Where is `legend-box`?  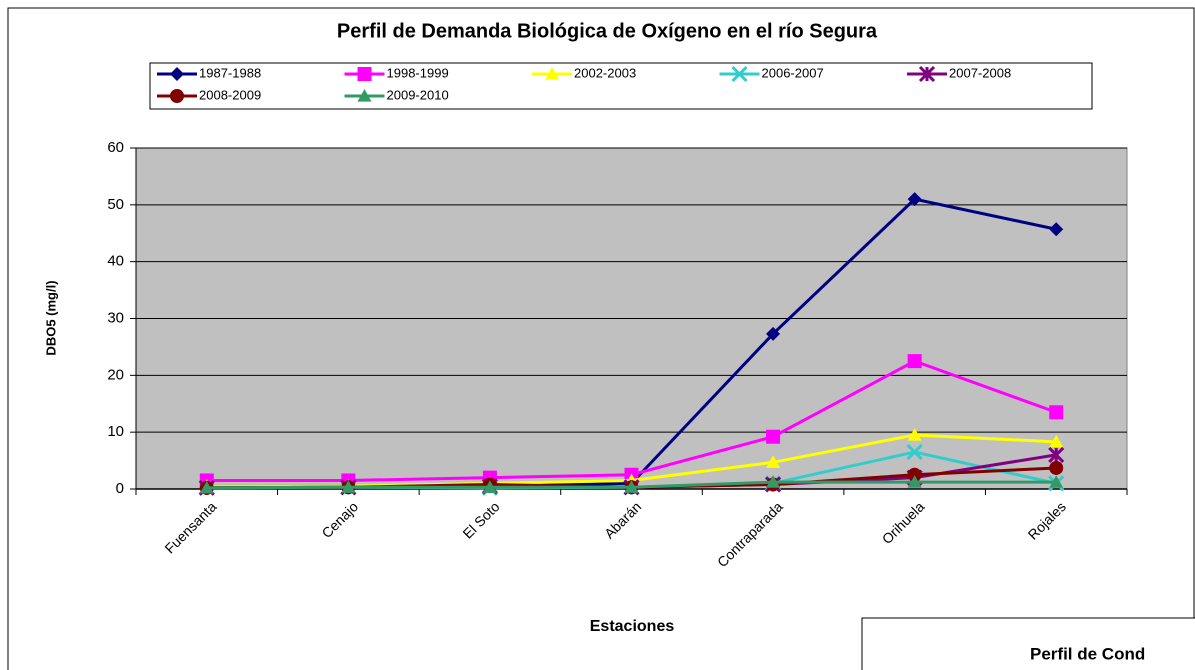
legend-box is located at coordinates (621, 86).